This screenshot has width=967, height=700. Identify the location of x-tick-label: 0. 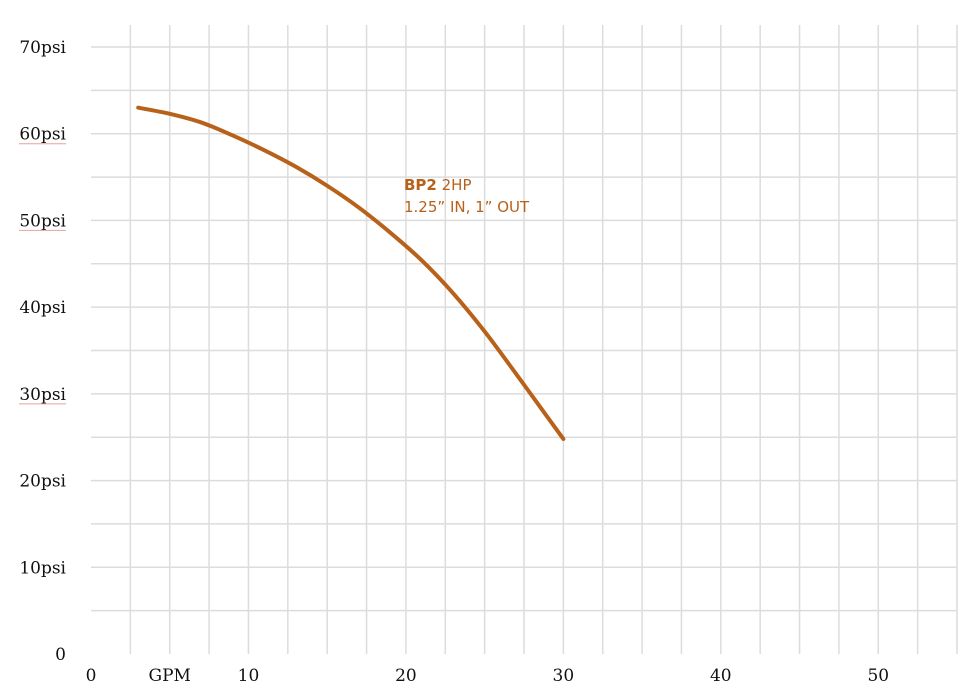
(91, 676).